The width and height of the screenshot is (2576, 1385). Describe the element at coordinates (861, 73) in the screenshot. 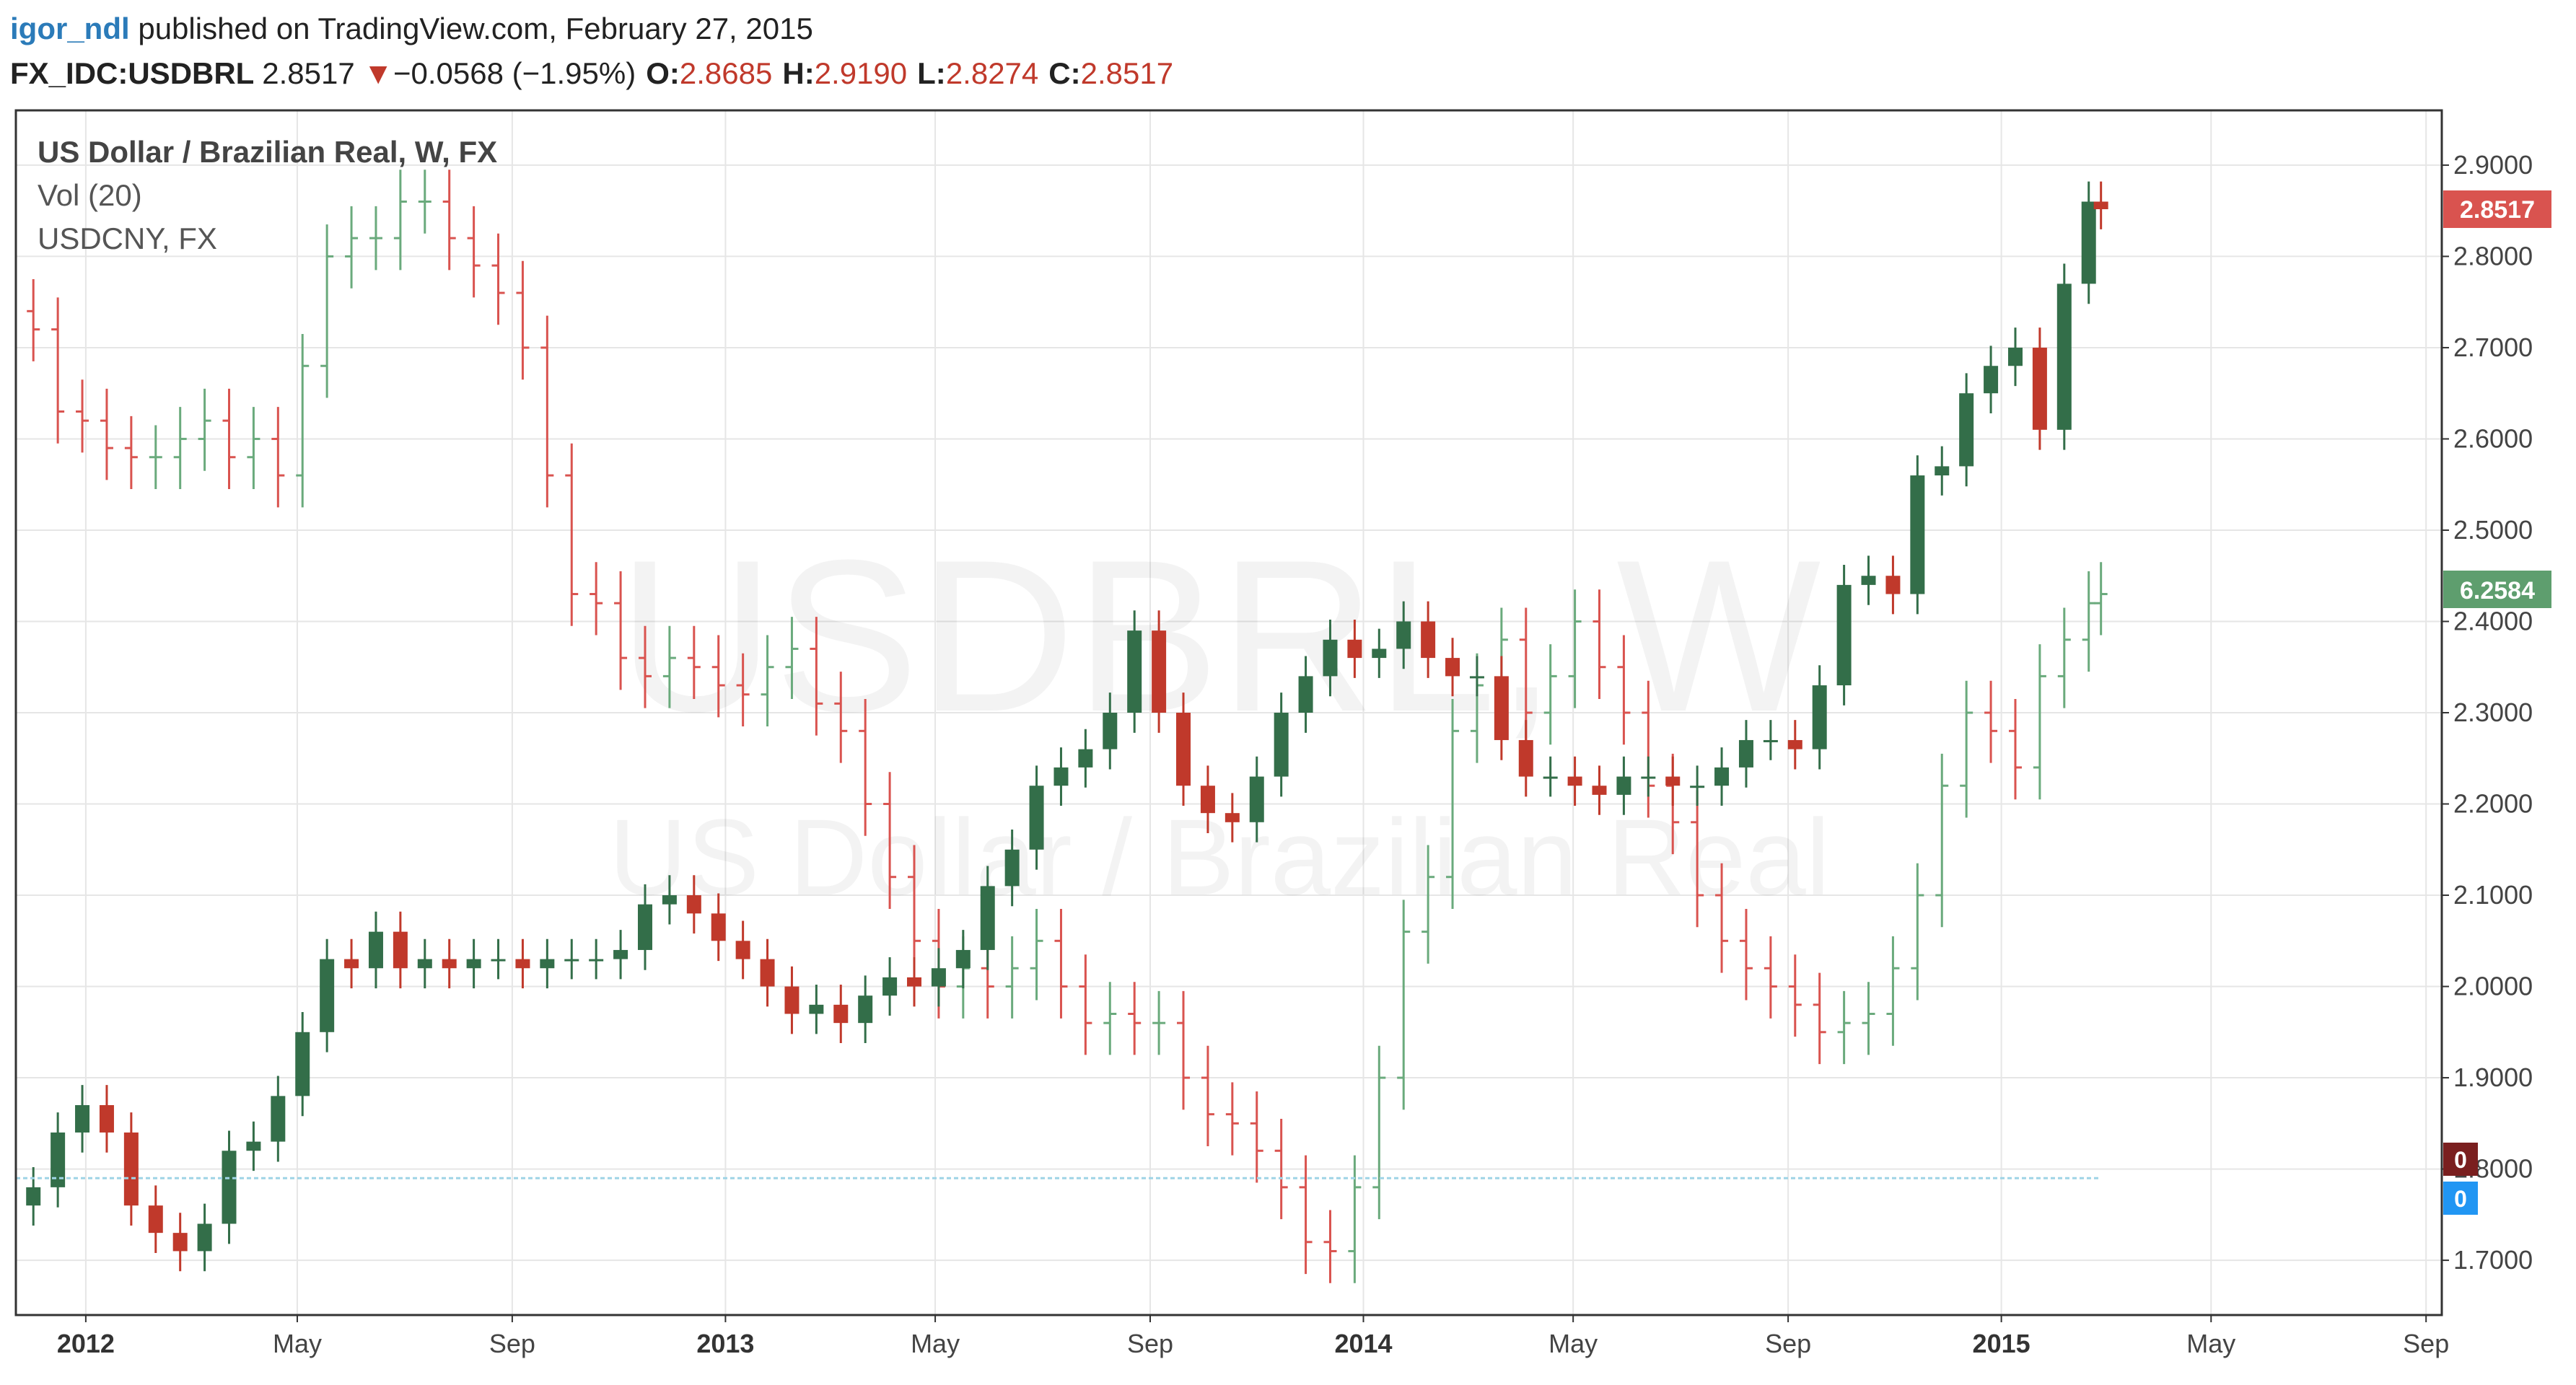

I see `high-value: 2.9190` at that location.